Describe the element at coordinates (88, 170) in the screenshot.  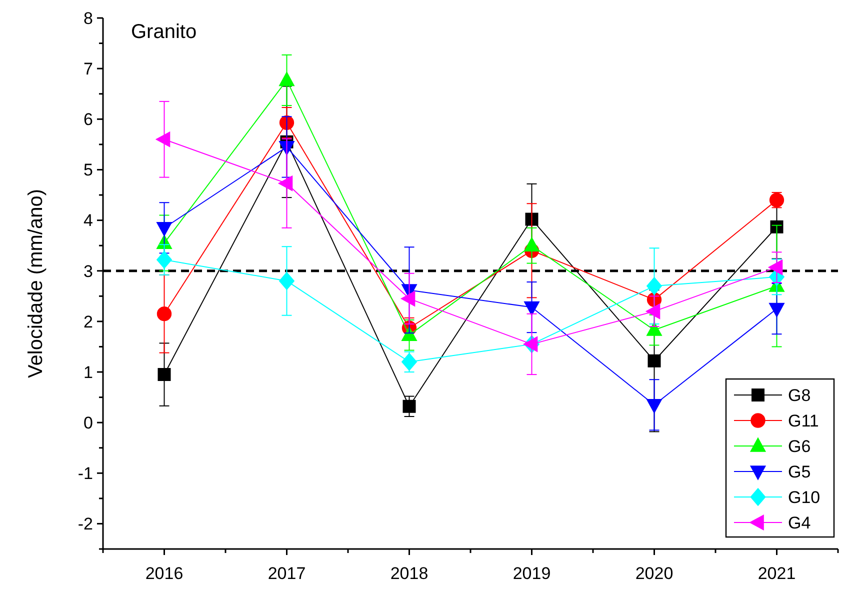
I see `y-tick-label: 5` at that location.